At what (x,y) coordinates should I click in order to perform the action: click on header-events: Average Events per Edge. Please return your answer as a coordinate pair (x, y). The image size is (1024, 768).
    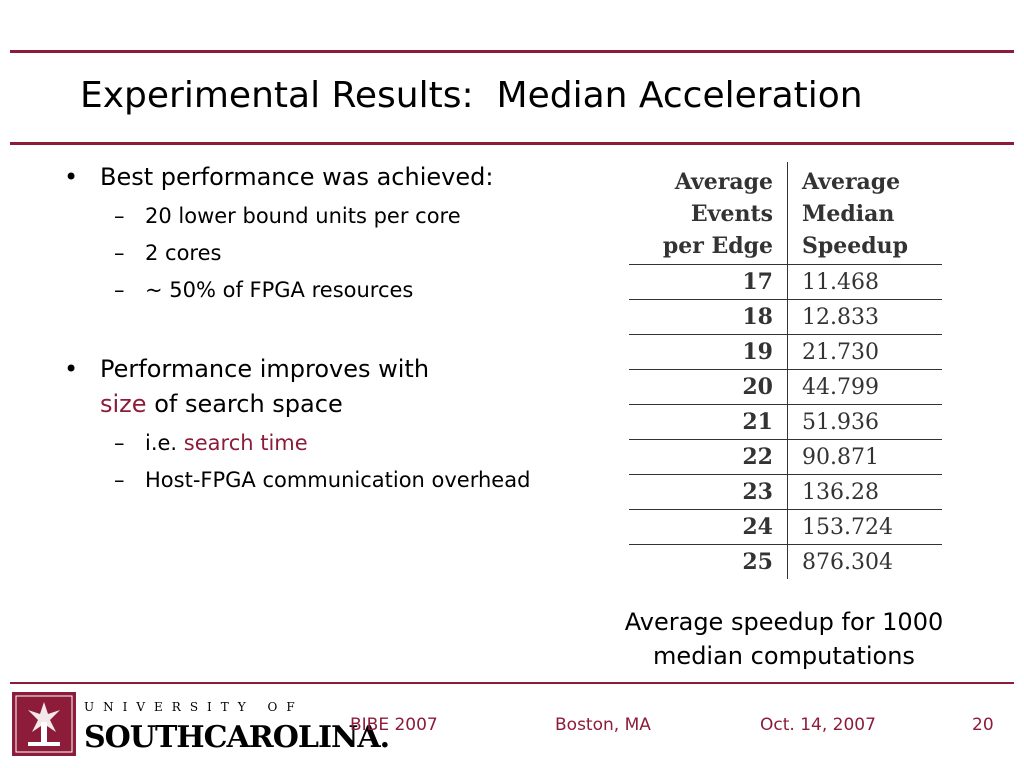
    Looking at the image, I should click on (708, 213).